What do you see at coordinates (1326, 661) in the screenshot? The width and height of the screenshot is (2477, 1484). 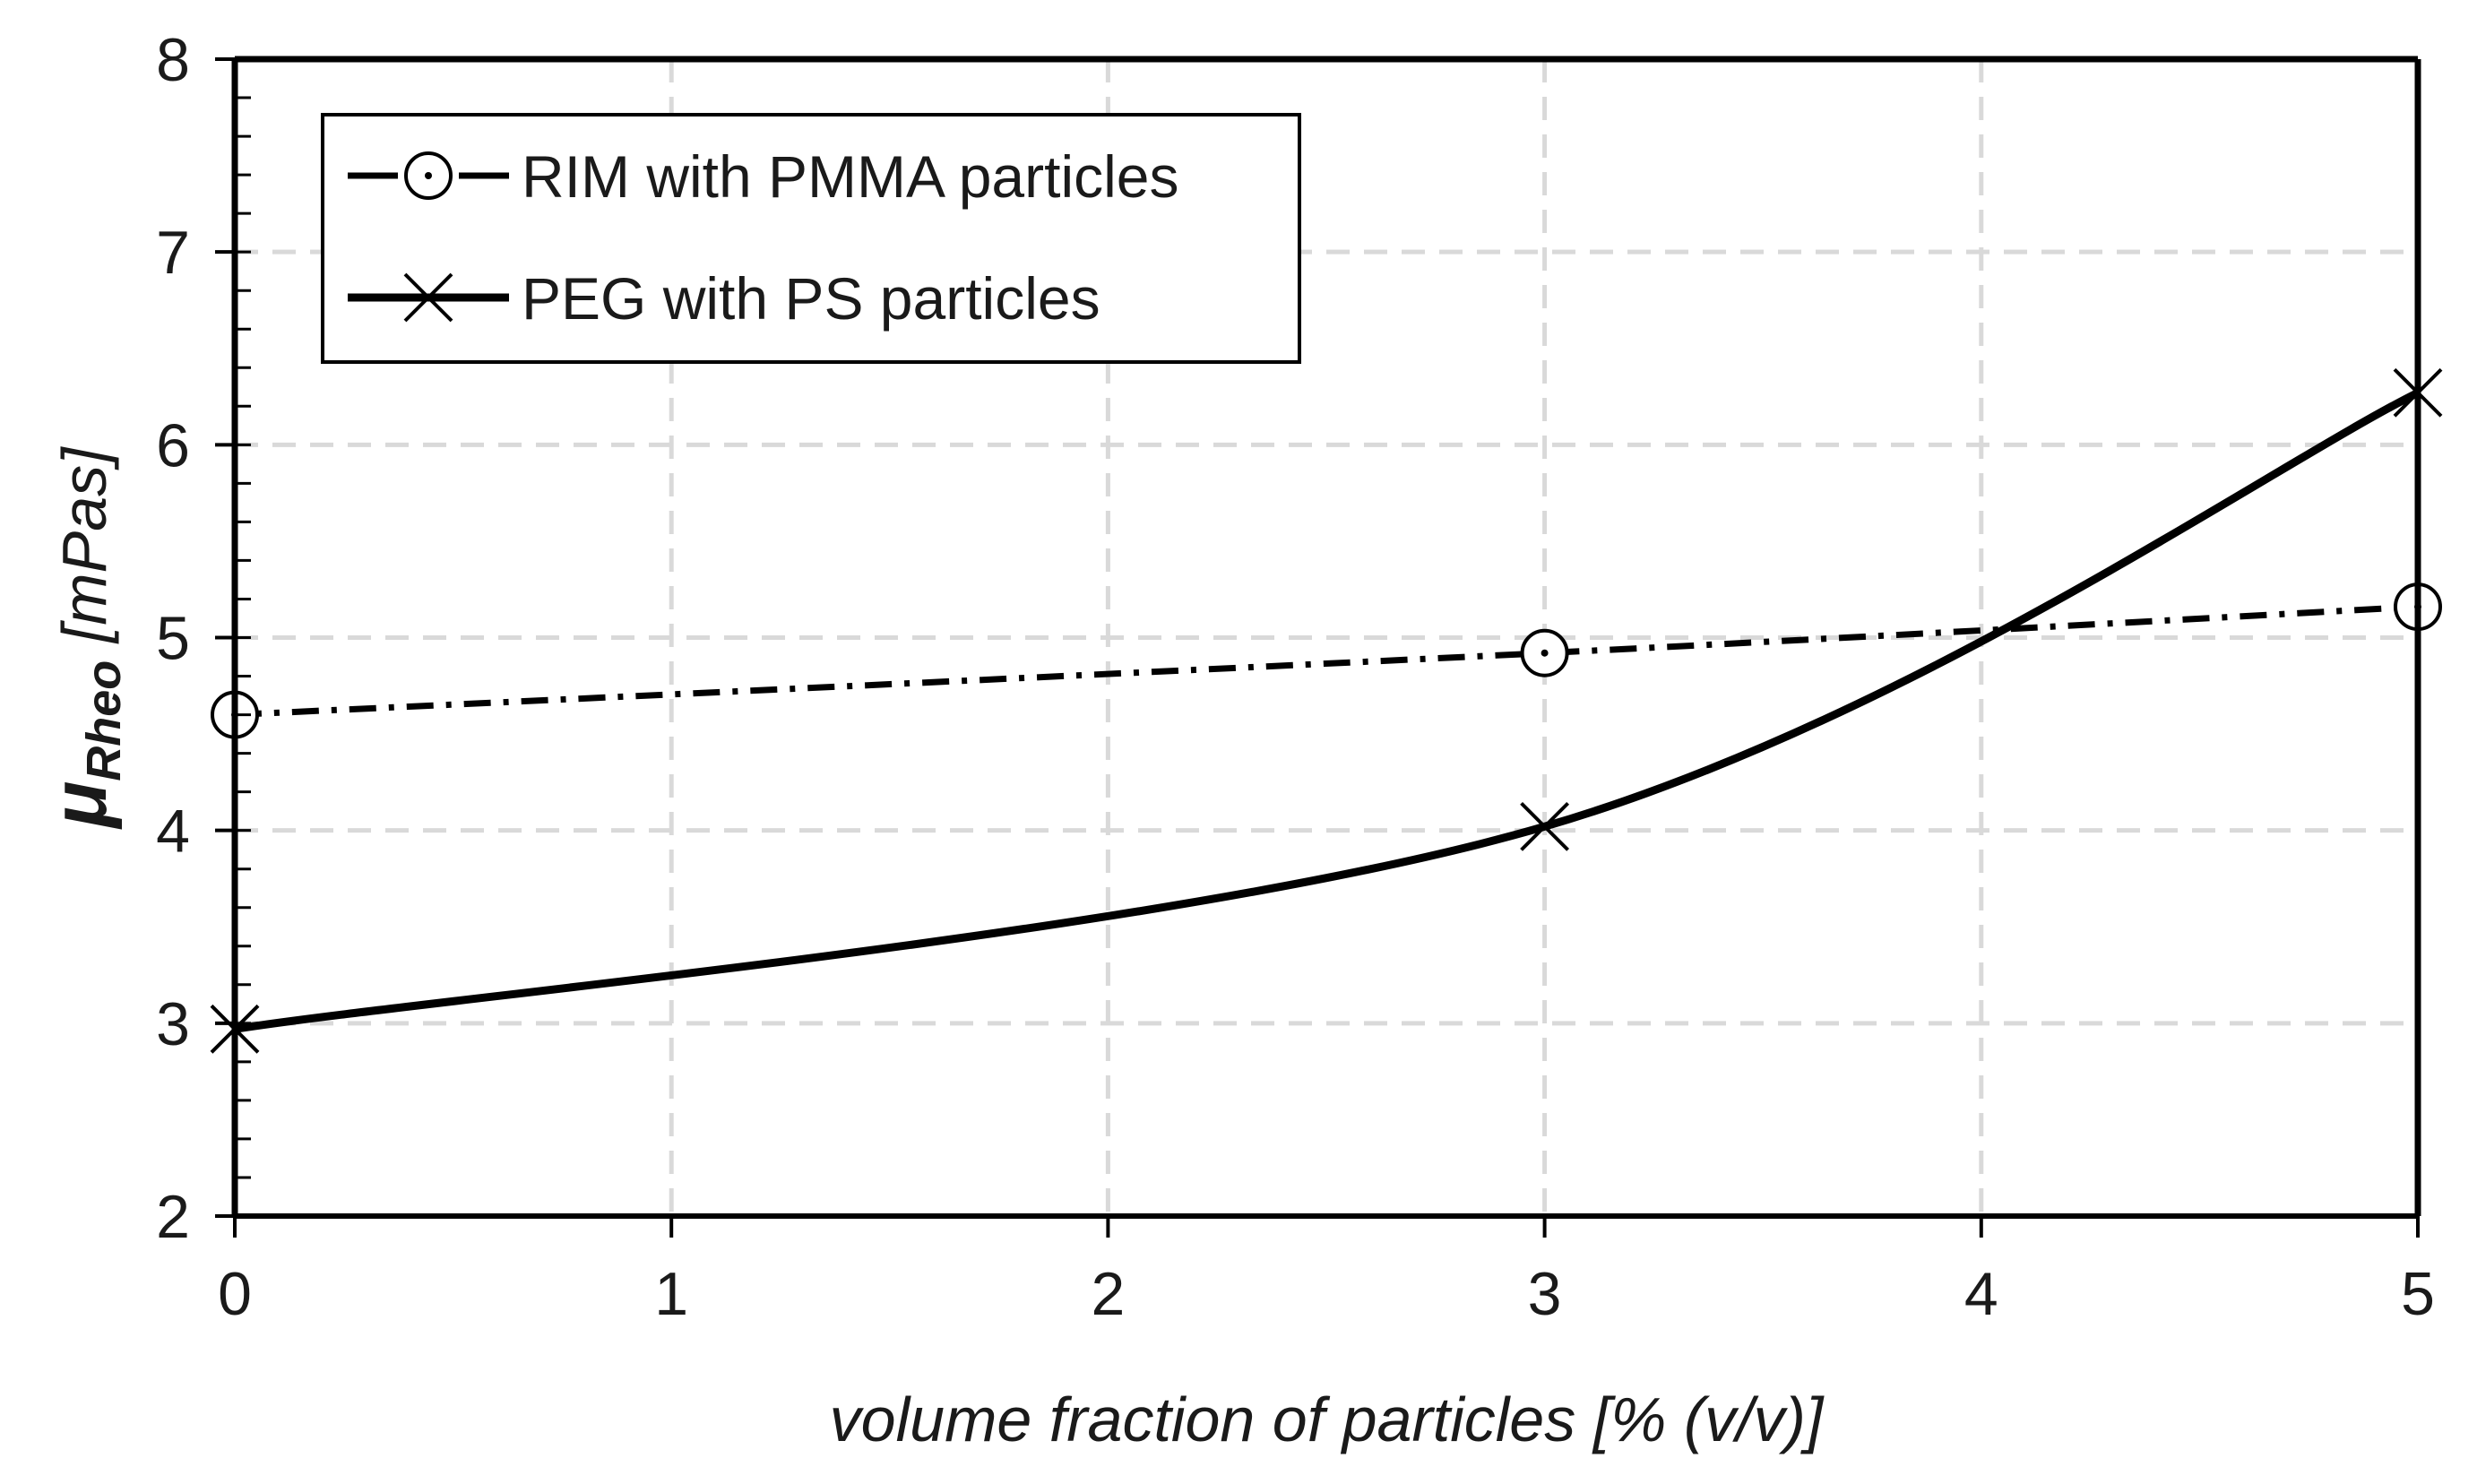 I see `series-line` at bounding box center [1326, 661].